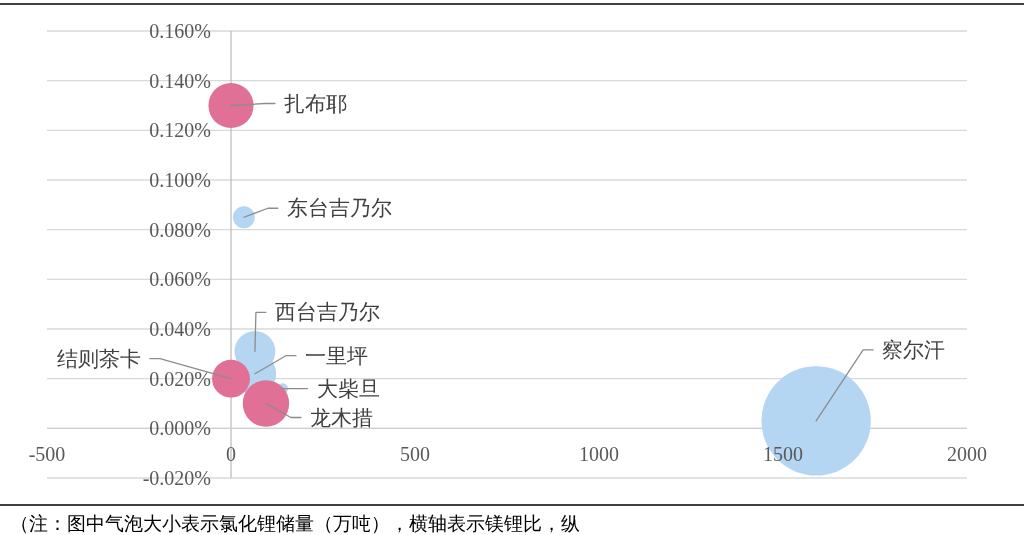 The height and width of the screenshot is (535, 1024). Describe the element at coordinates (180, 31) in the screenshot. I see `y-tick-label: 0.160%` at that location.